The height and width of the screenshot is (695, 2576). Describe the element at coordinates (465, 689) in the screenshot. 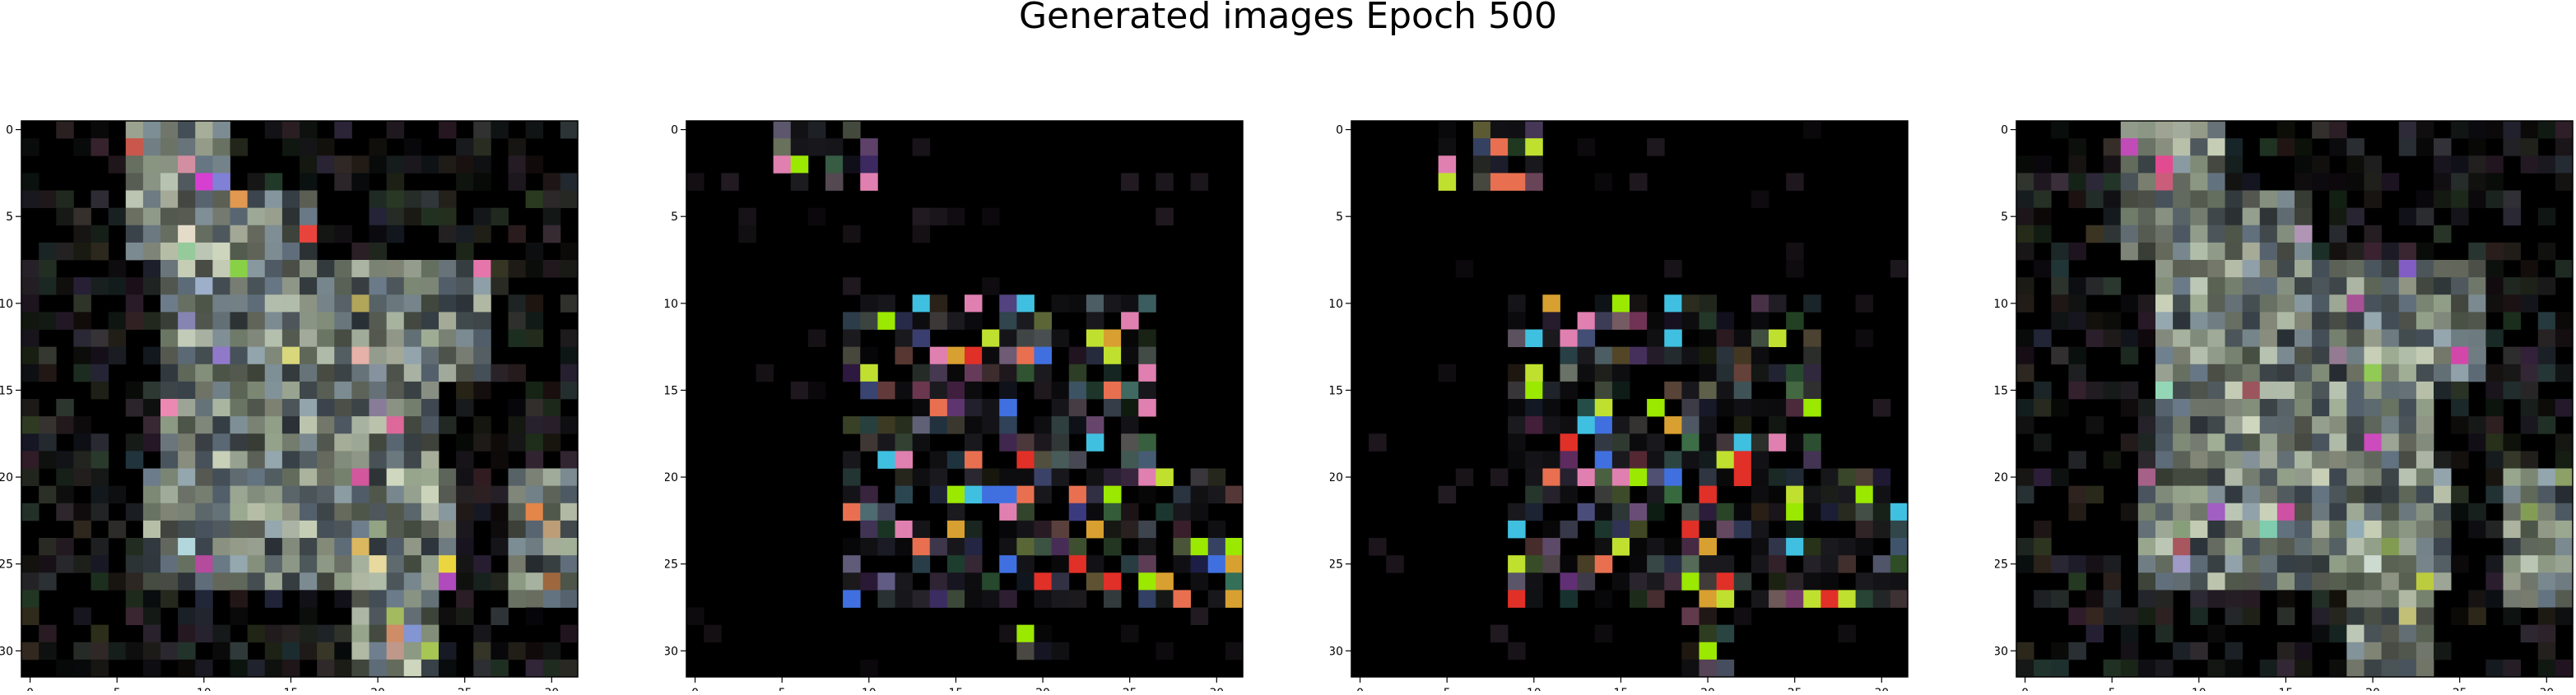

I see `x-tick-label: 25` at that location.